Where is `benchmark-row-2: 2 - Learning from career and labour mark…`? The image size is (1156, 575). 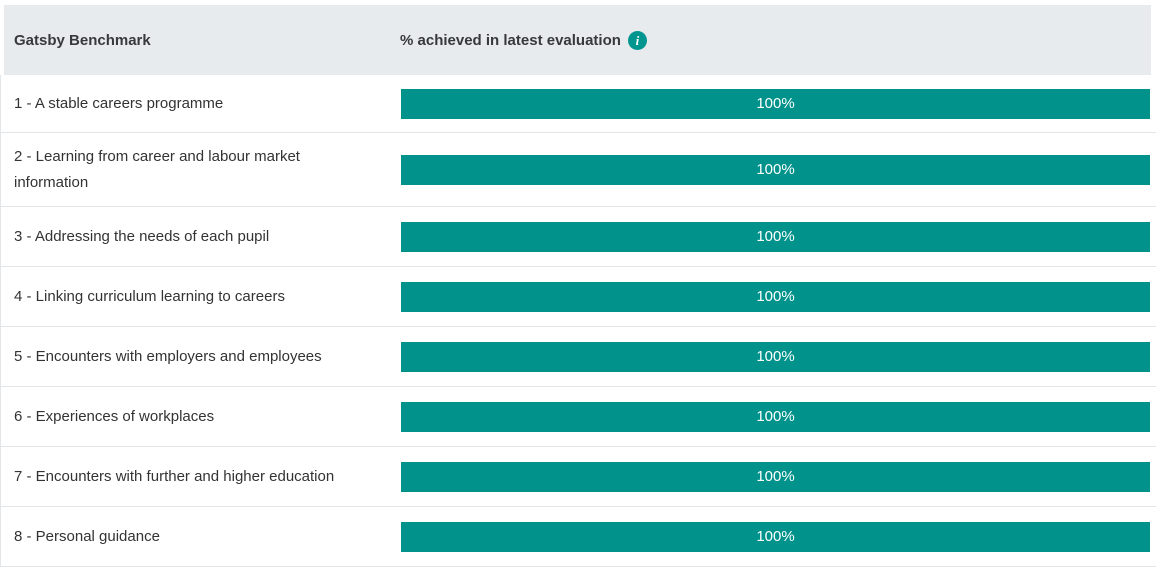 benchmark-row-2: 2 - Learning from career and labour mark… is located at coordinates (578, 170).